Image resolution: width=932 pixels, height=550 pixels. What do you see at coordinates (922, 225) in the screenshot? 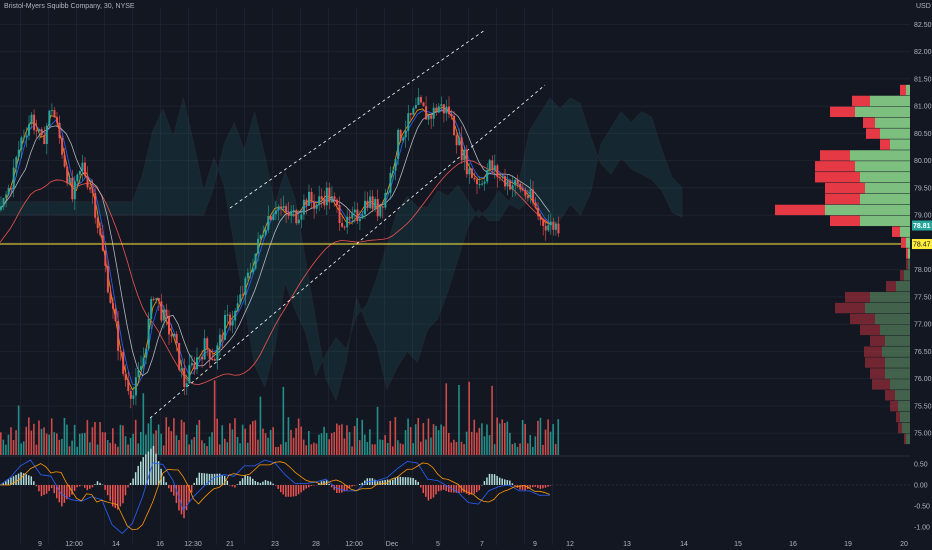
I see `last-price-badge` at bounding box center [922, 225].